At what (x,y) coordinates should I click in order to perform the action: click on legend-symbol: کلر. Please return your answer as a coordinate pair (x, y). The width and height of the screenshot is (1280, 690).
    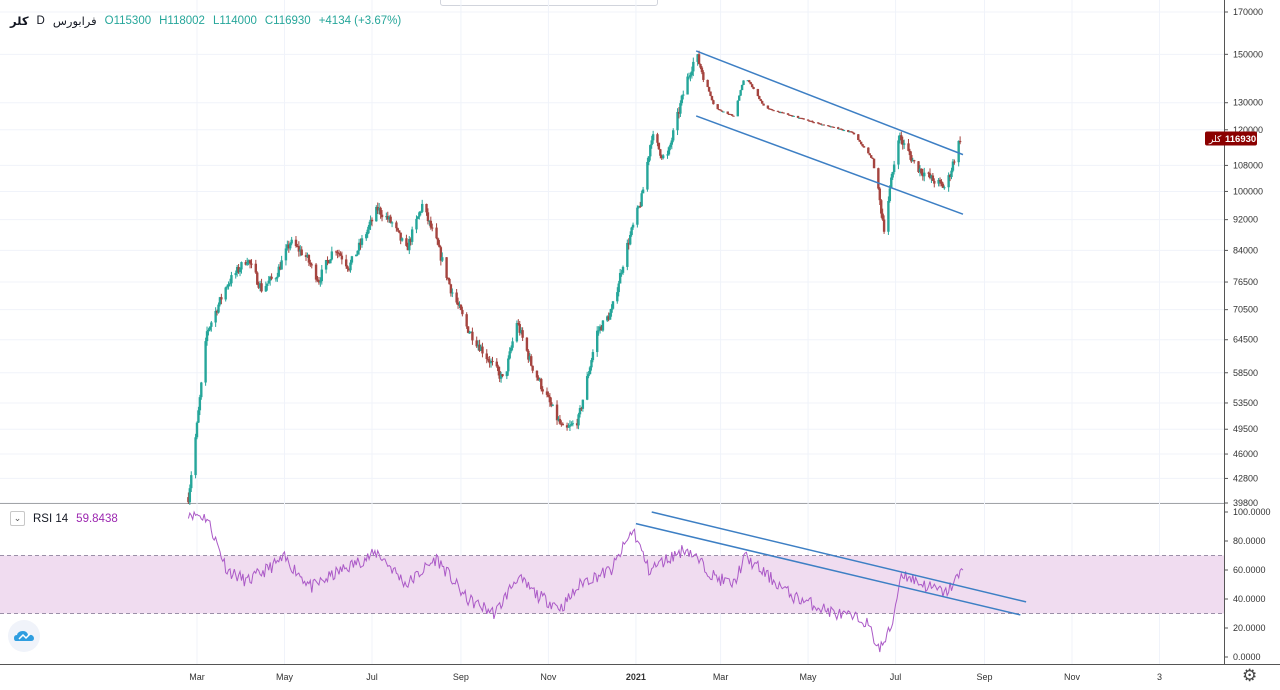
    Looking at the image, I should click on (19, 22).